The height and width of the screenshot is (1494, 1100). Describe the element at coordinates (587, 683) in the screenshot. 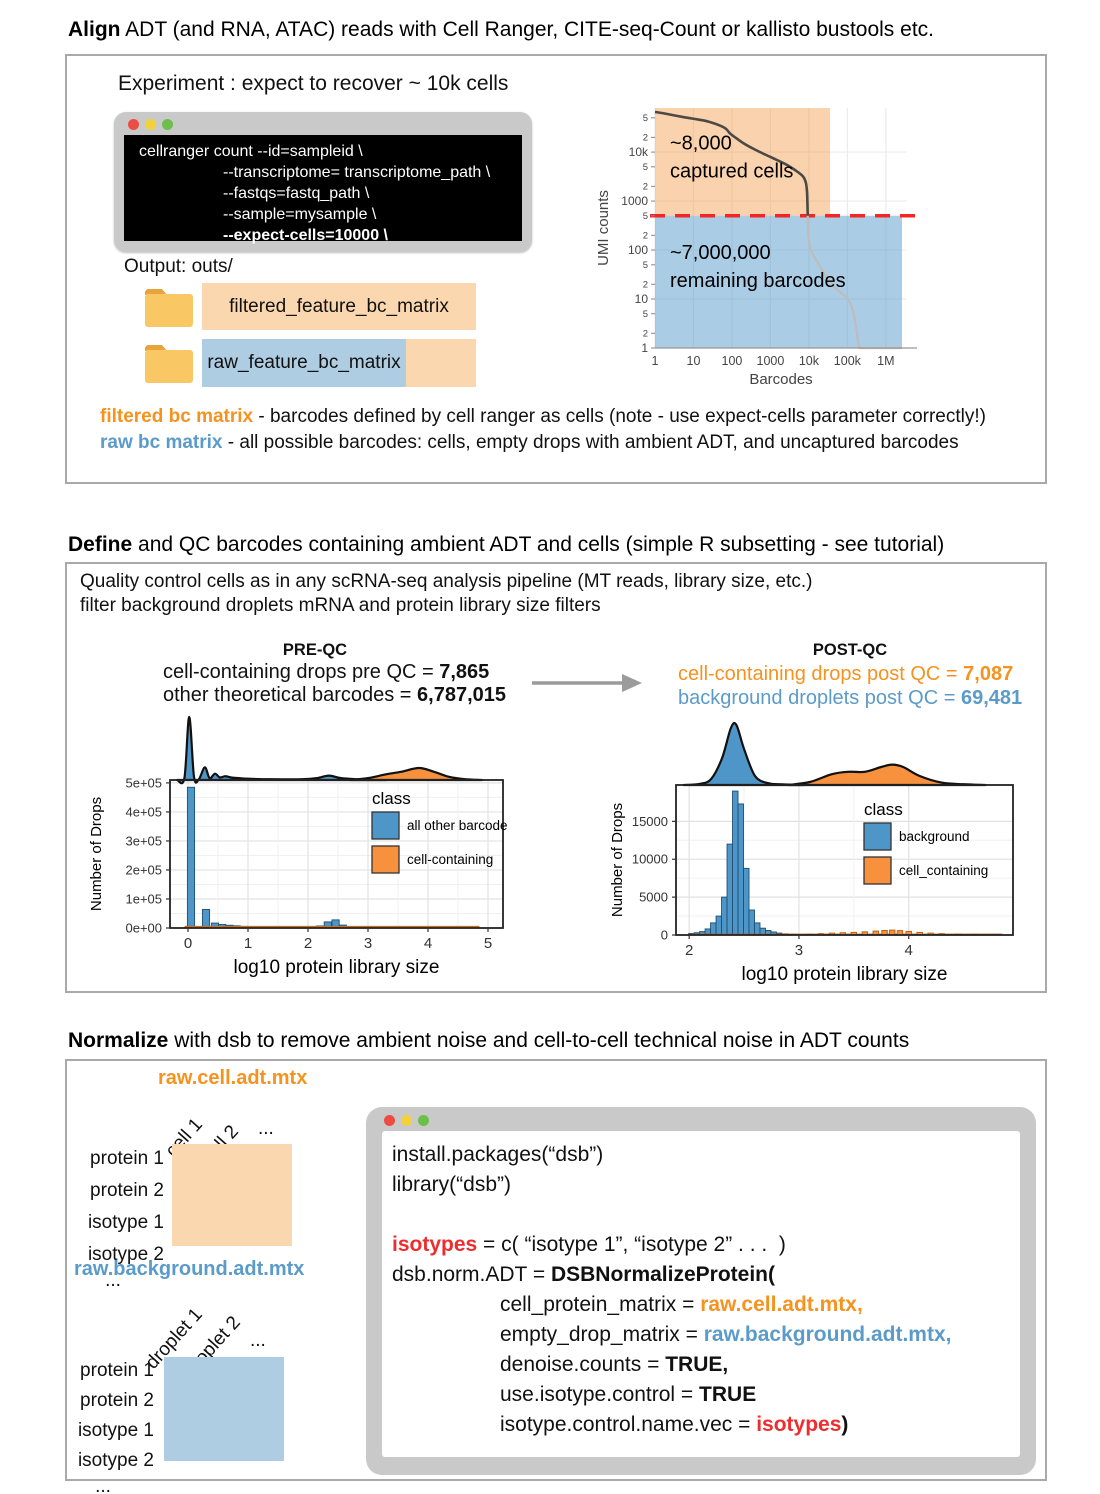

I see `arrow-right-icon` at that location.